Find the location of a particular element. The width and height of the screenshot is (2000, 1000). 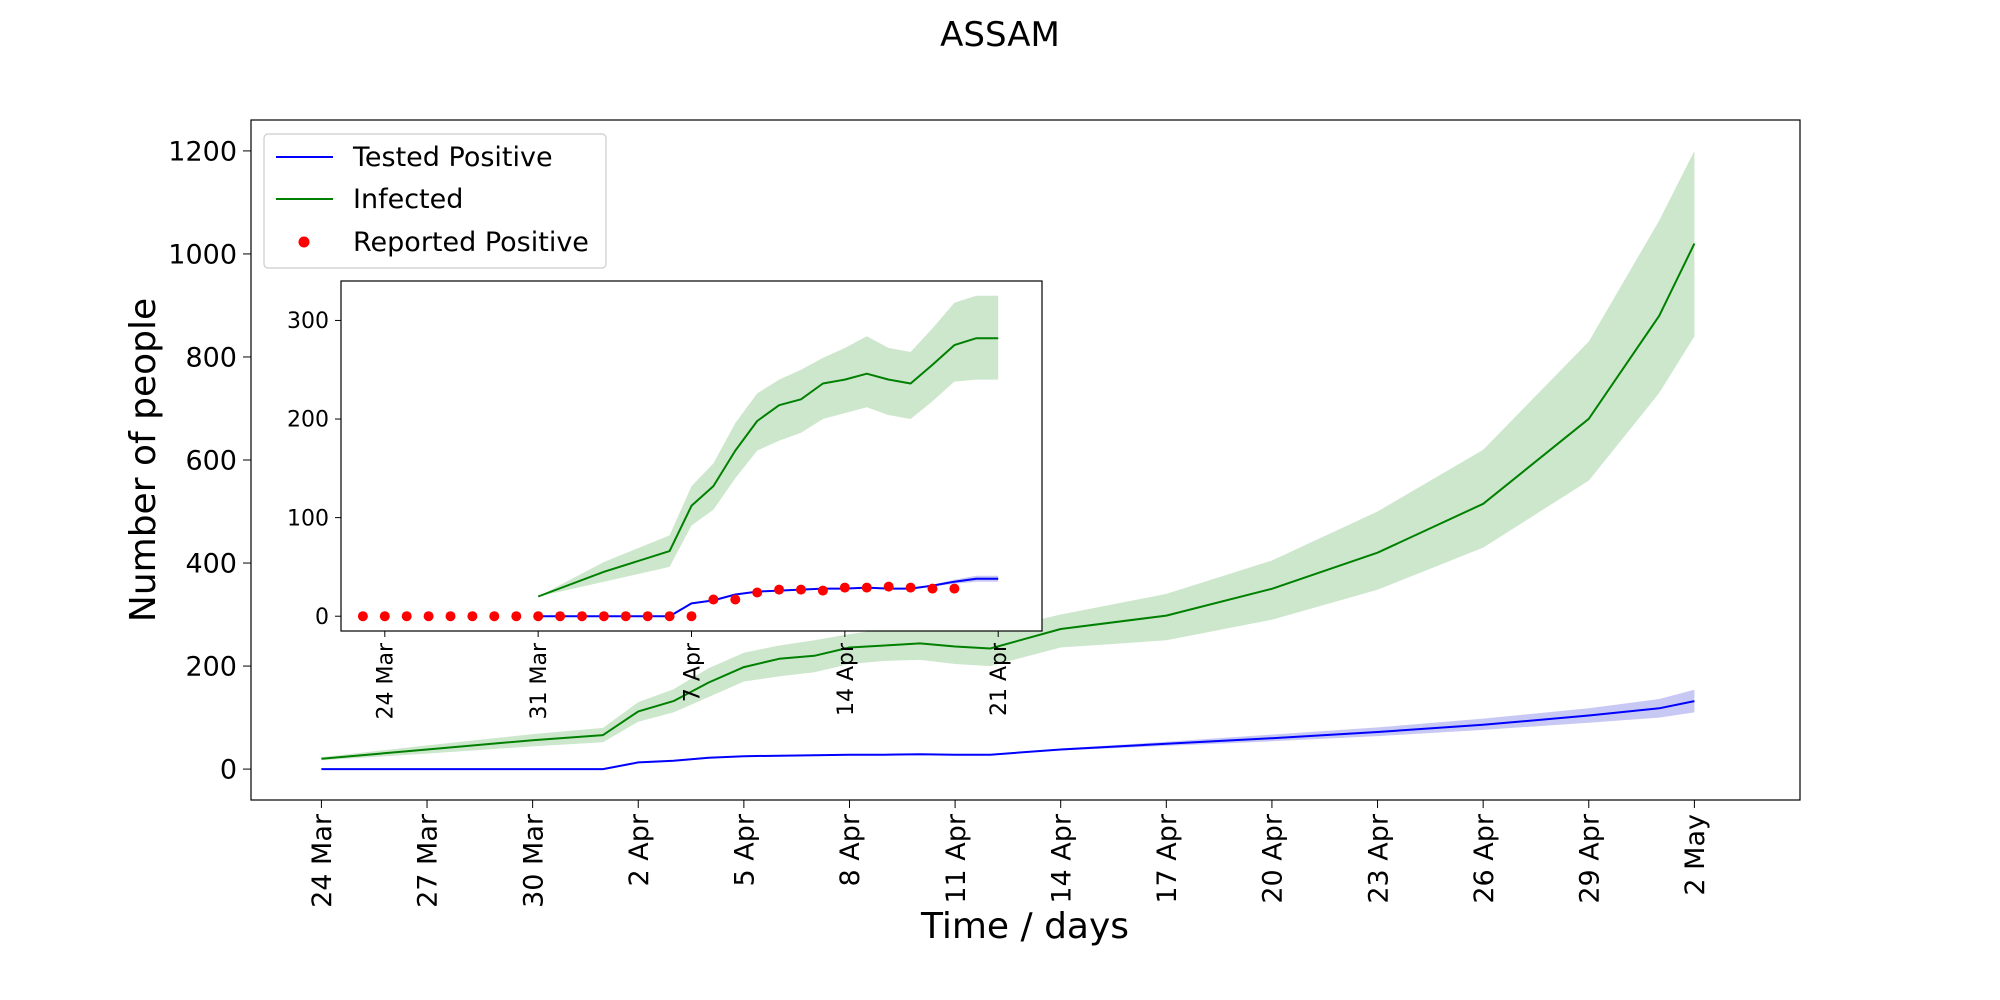

inset-confidence-bands is located at coordinates (768, 456).